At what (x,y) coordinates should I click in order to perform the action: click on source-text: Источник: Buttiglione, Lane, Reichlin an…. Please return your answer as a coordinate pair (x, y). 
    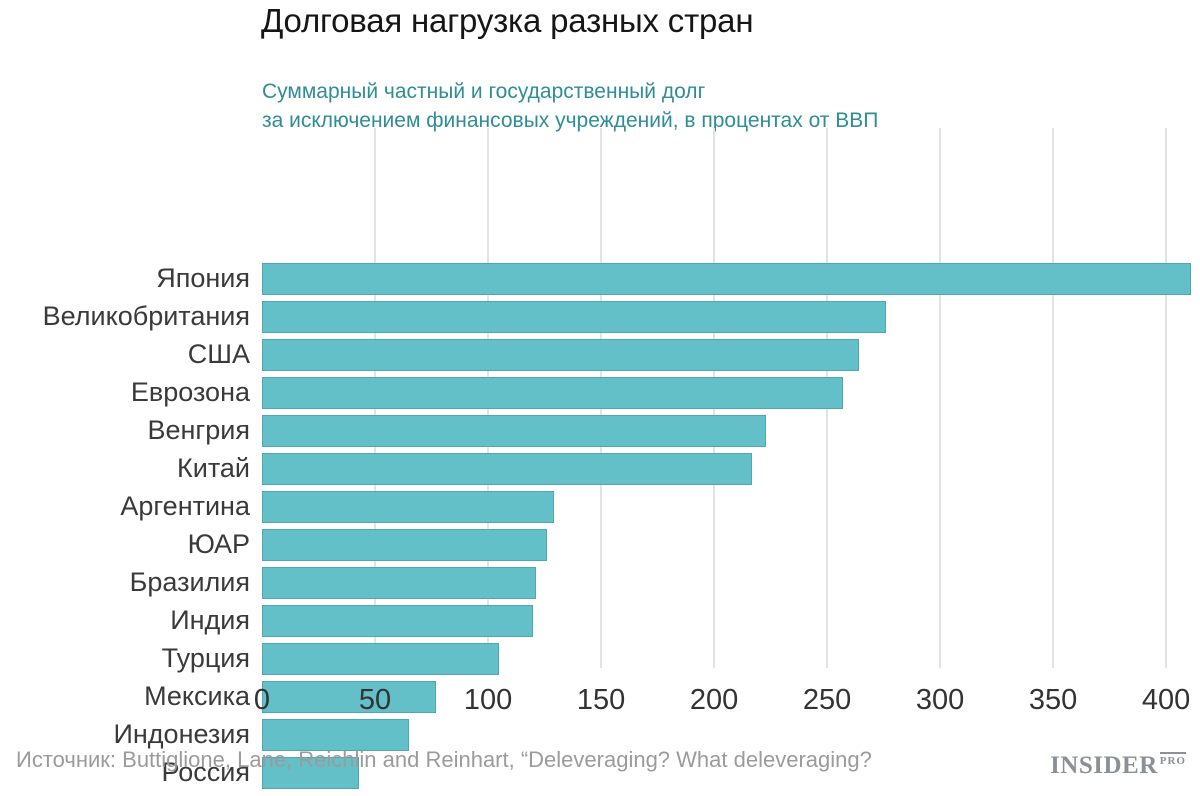
    Looking at the image, I should click on (444, 759).